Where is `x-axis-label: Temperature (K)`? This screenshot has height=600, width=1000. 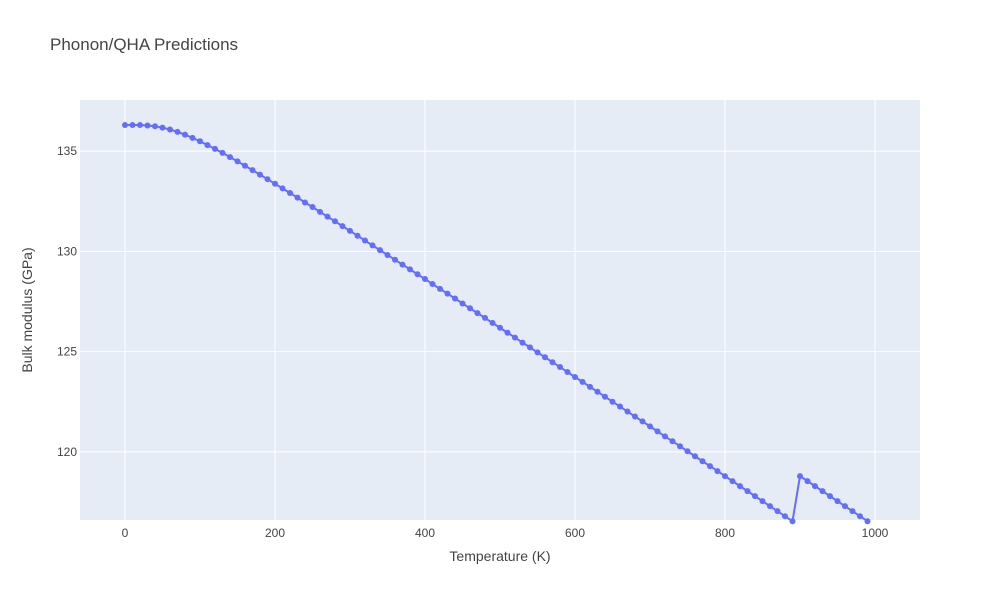
x-axis-label: Temperature (K) is located at coordinates (499, 556).